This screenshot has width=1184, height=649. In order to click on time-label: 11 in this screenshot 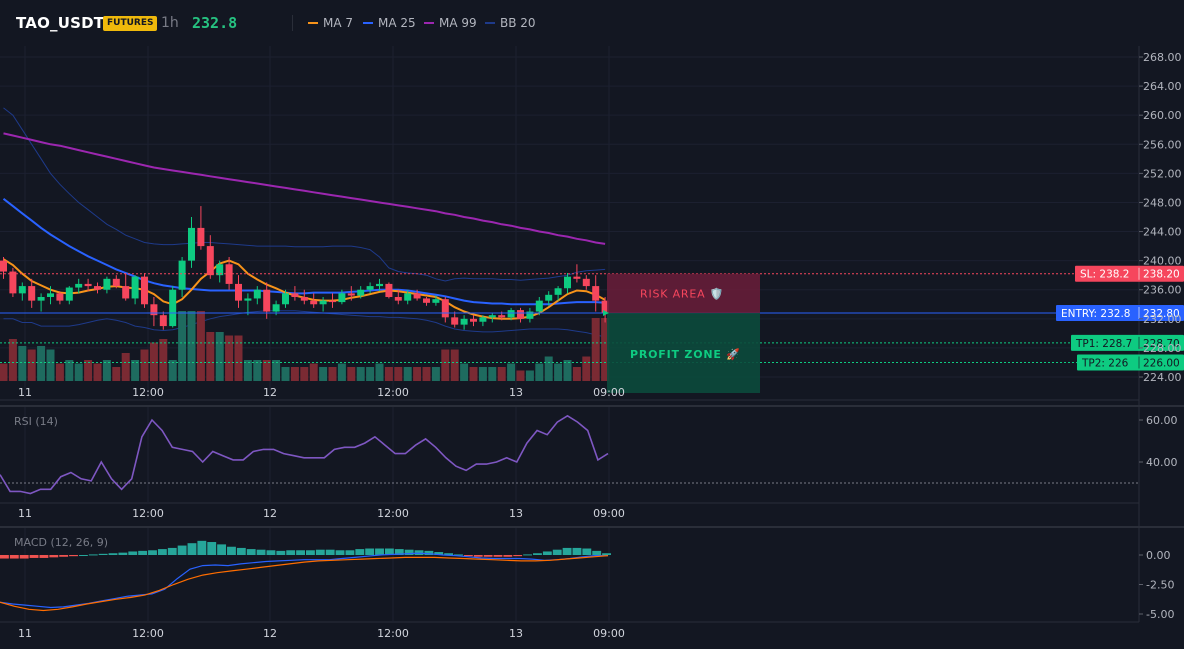, I will do `click(25, 513)`.